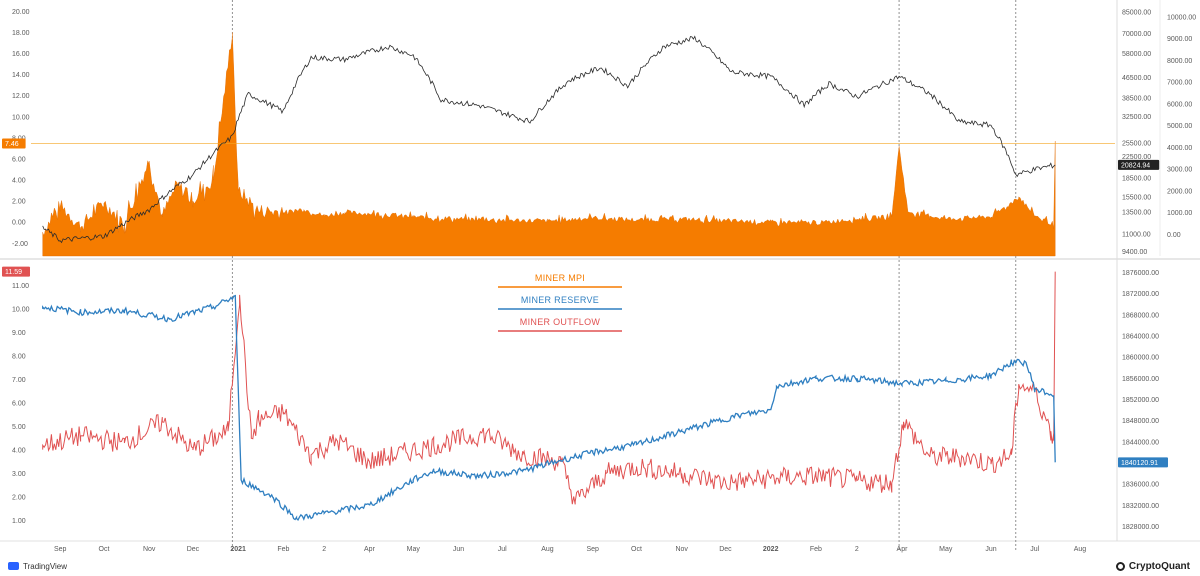 The height and width of the screenshot is (576, 1200). I want to click on cryptoquant-logo: CryptoQuant, so click(1152, 566).